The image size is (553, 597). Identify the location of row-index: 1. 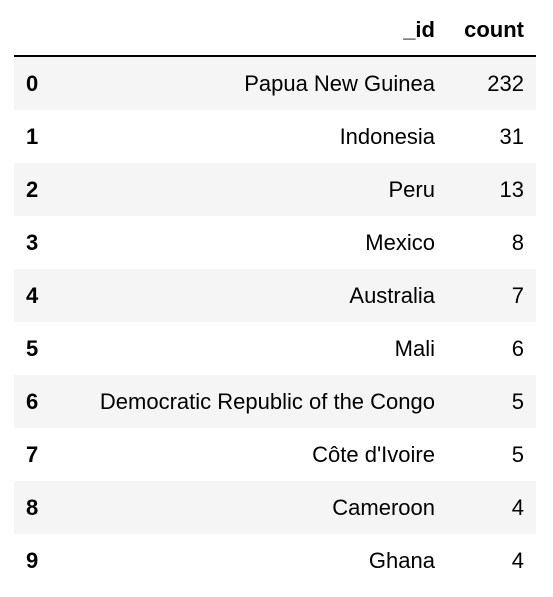
(32, 136).